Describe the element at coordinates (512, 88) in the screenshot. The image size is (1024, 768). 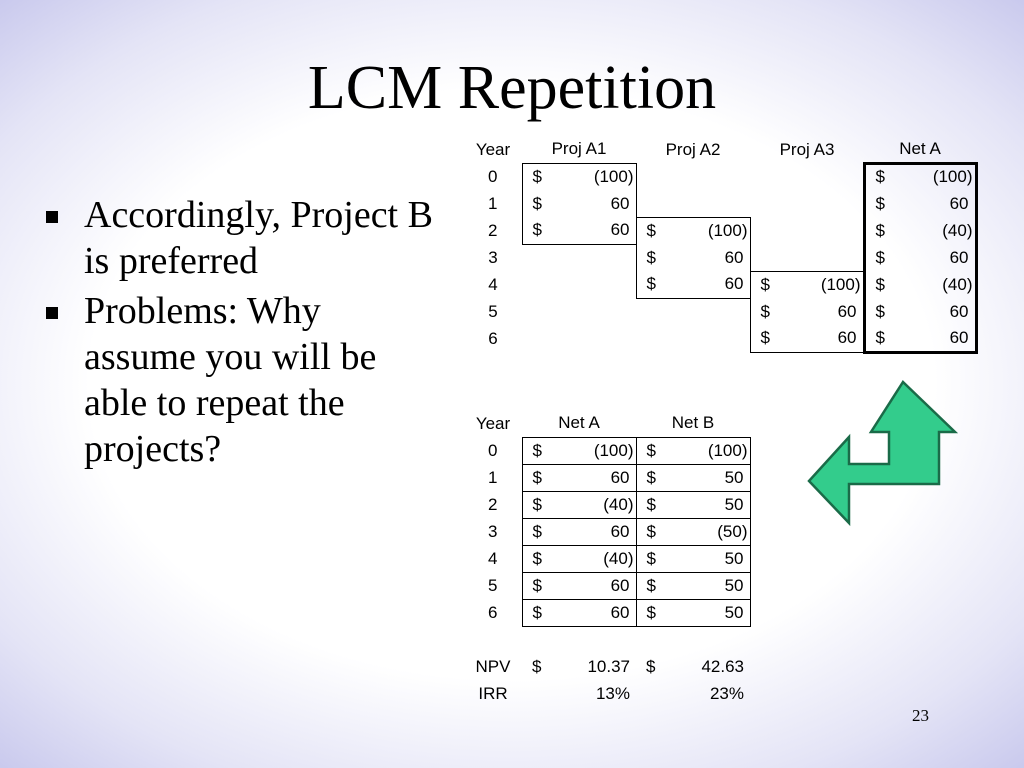
I see `slide-title: LCM Repetition` at that location.